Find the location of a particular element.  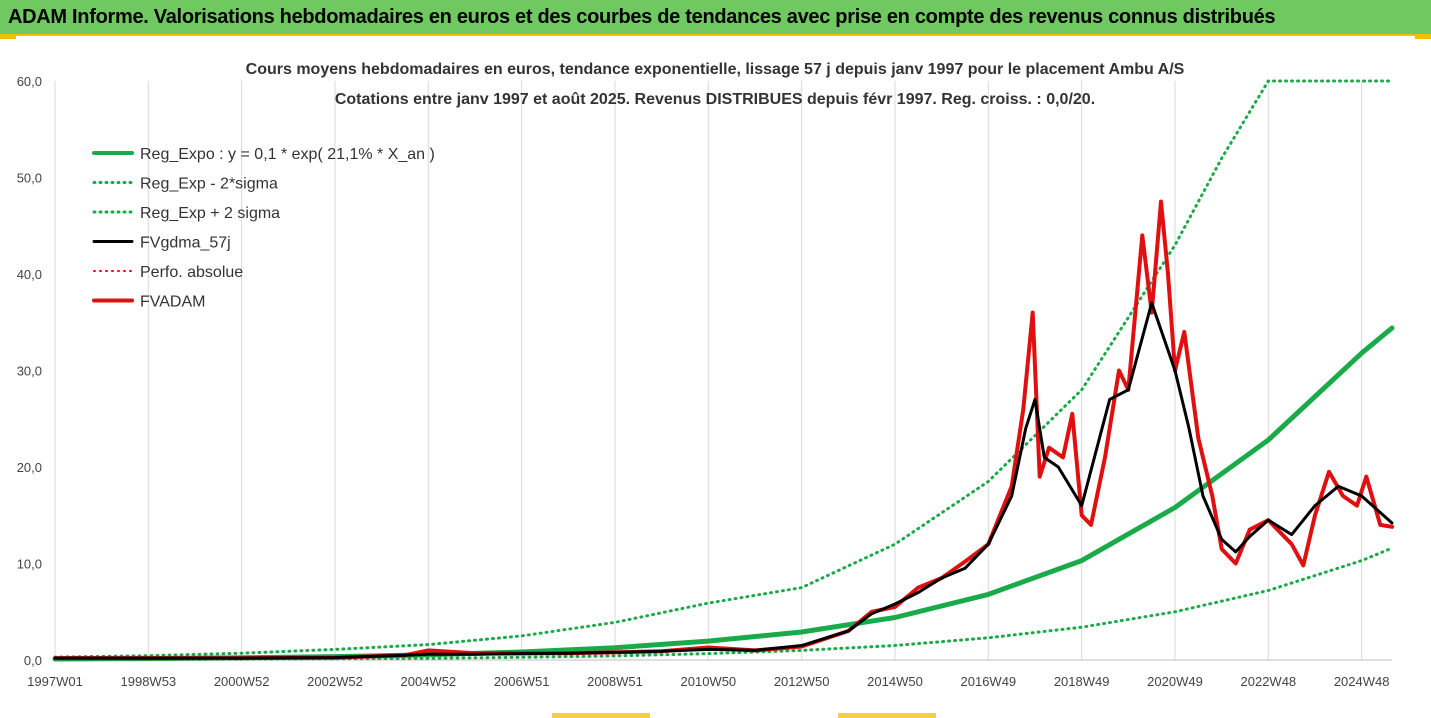

legend-label: FVADAM is located at coordinates (172, 302).